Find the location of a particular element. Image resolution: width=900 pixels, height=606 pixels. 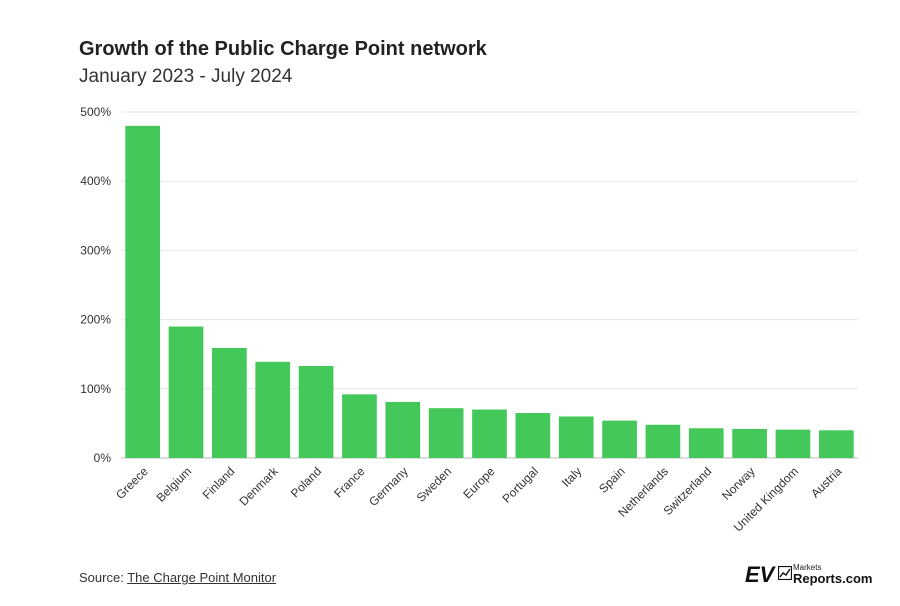

source-prefix: Source: is located at coordinates (103, 577).